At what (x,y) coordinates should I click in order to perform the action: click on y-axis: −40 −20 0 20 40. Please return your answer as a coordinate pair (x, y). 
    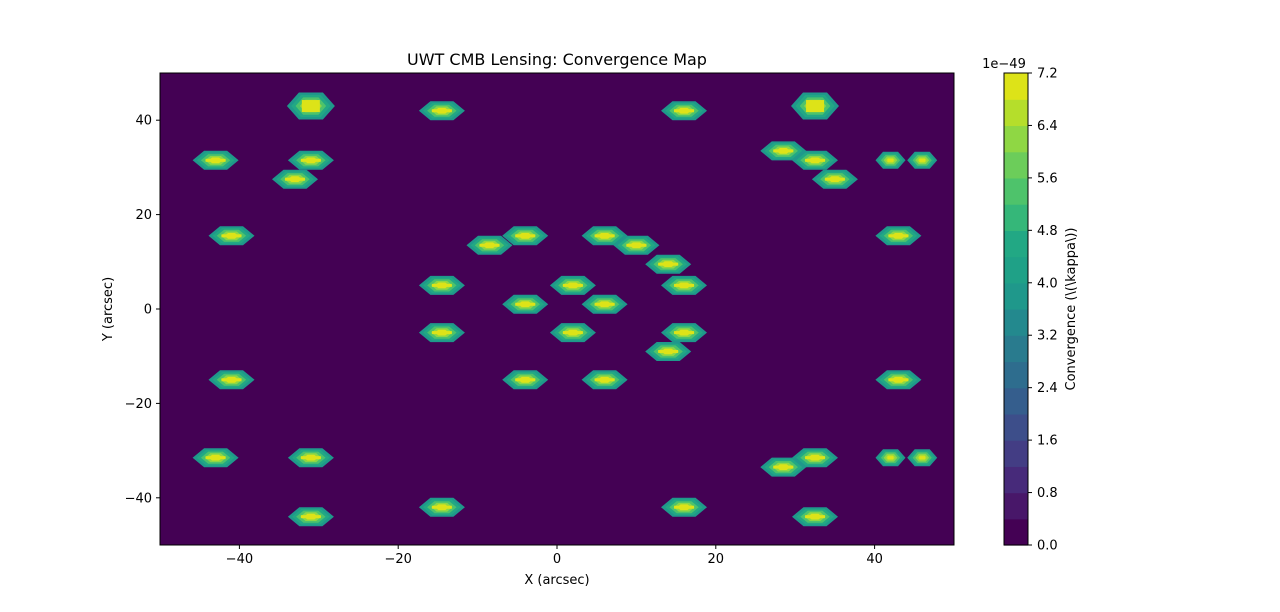
    Looking at the image, I should click on (142, 310).